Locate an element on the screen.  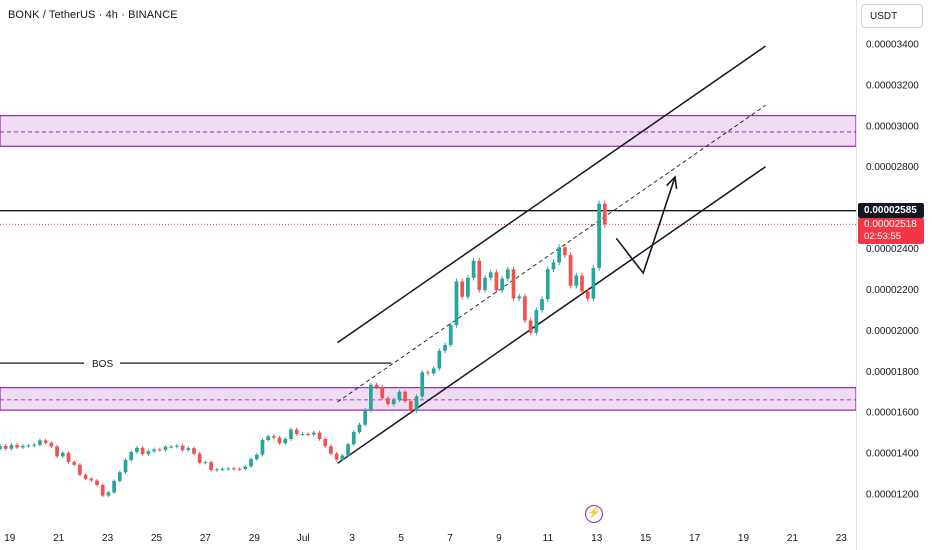
date-tick-label: 7 is located at coordinates (450, 538).